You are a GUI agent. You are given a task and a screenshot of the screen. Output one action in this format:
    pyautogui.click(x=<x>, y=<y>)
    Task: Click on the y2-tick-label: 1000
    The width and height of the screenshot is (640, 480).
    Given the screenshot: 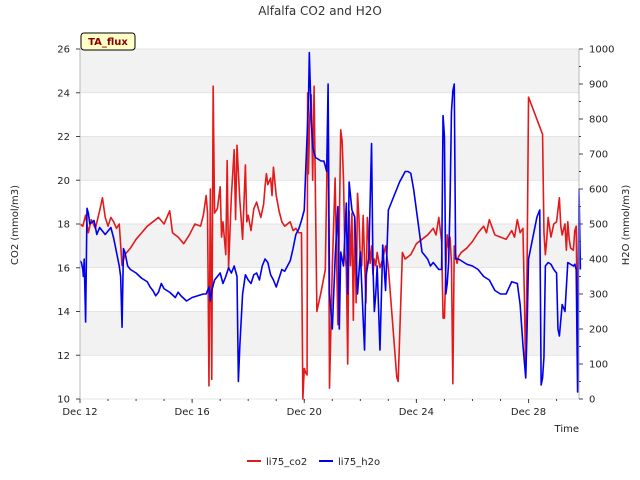 What is the action you would take?
    pyautogui.click(x=601, y=50)
    